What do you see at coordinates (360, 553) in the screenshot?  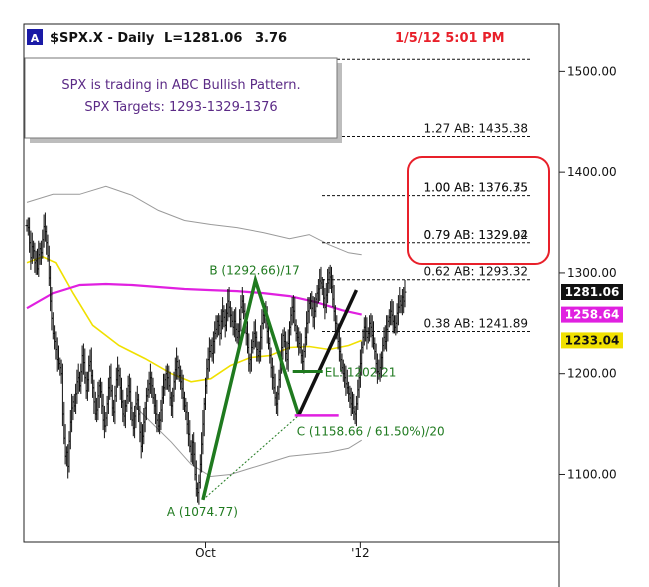 I see `x-tick-label: '12` at bounding box center [360, 553].